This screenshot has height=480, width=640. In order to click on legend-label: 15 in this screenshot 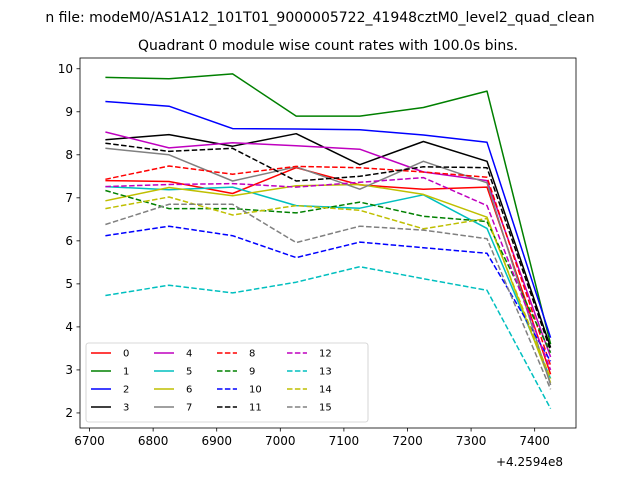, I will do `click(325, 408)`.